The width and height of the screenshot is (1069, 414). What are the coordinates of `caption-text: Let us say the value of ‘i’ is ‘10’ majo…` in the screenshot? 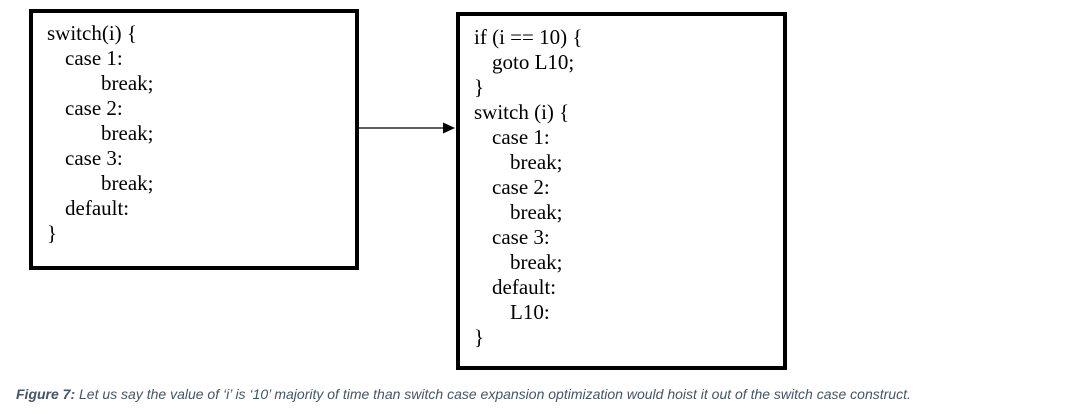 It's located at (493, 394).